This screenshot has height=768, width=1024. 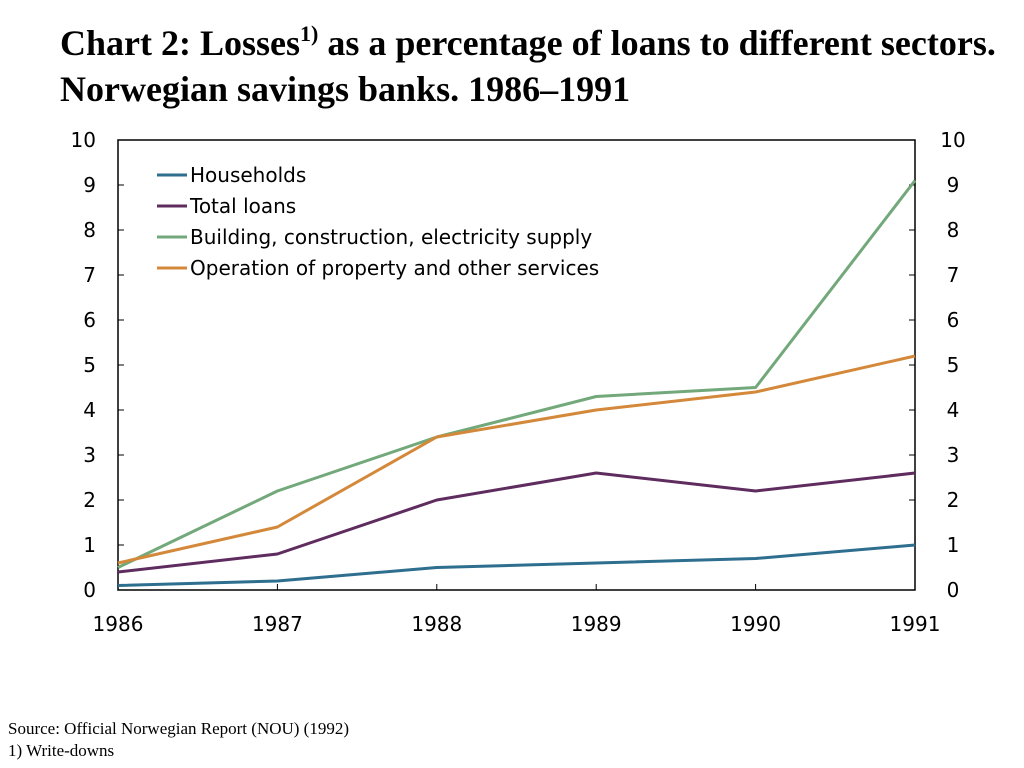 I want to click on y-tick-label-right: 2, so click(x=953, y=500).